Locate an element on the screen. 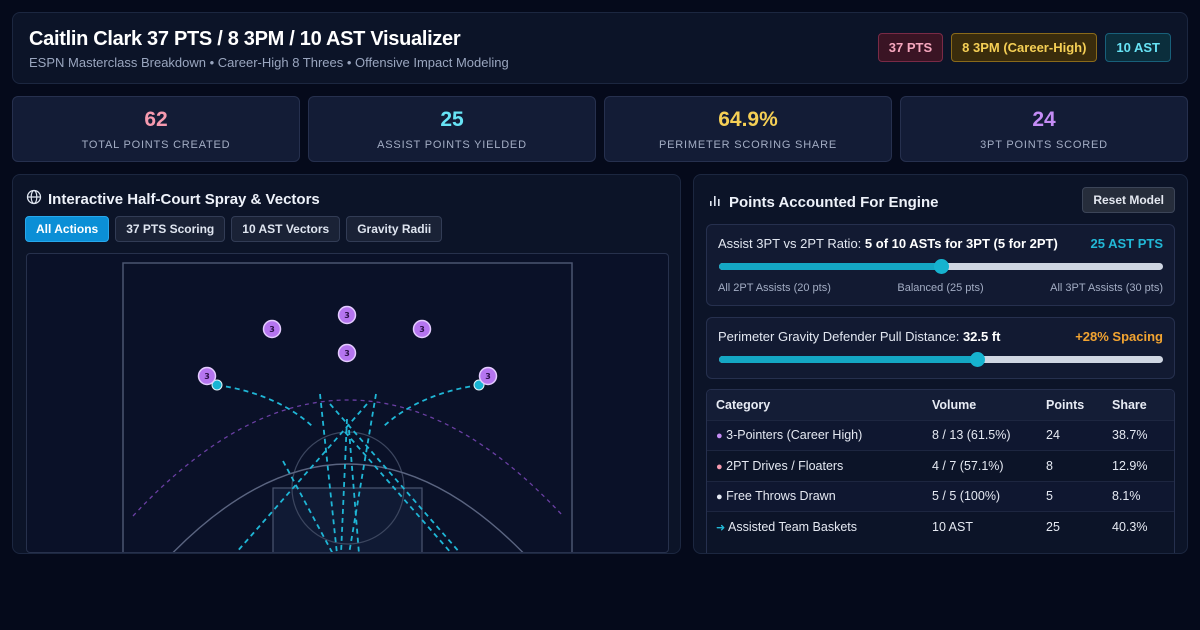 Image resolution: width=1200 pixels, height=630 pixels. gravity-value: 32.5 ft is located at coordinates (981, 336).